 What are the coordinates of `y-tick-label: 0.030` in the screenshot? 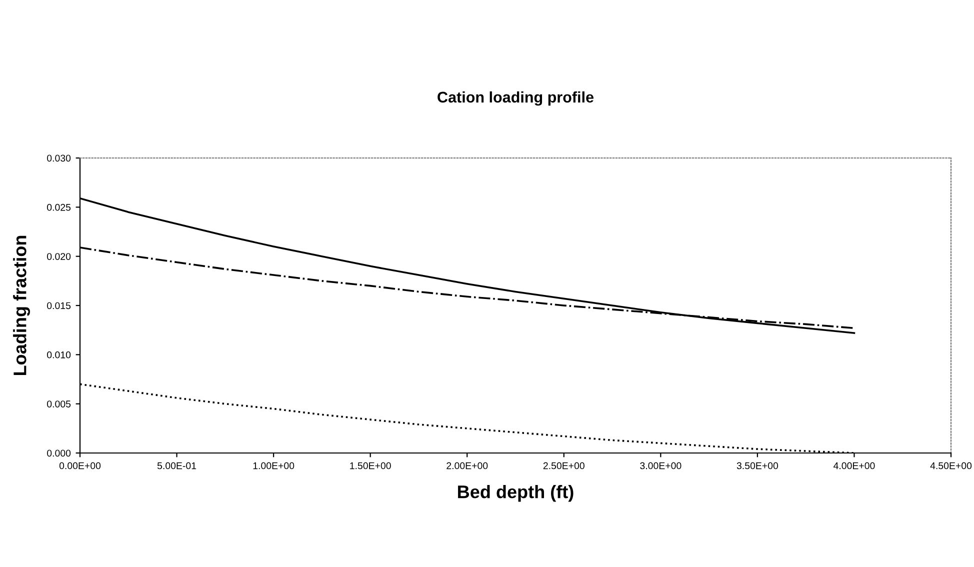 It's located at (59, 158).